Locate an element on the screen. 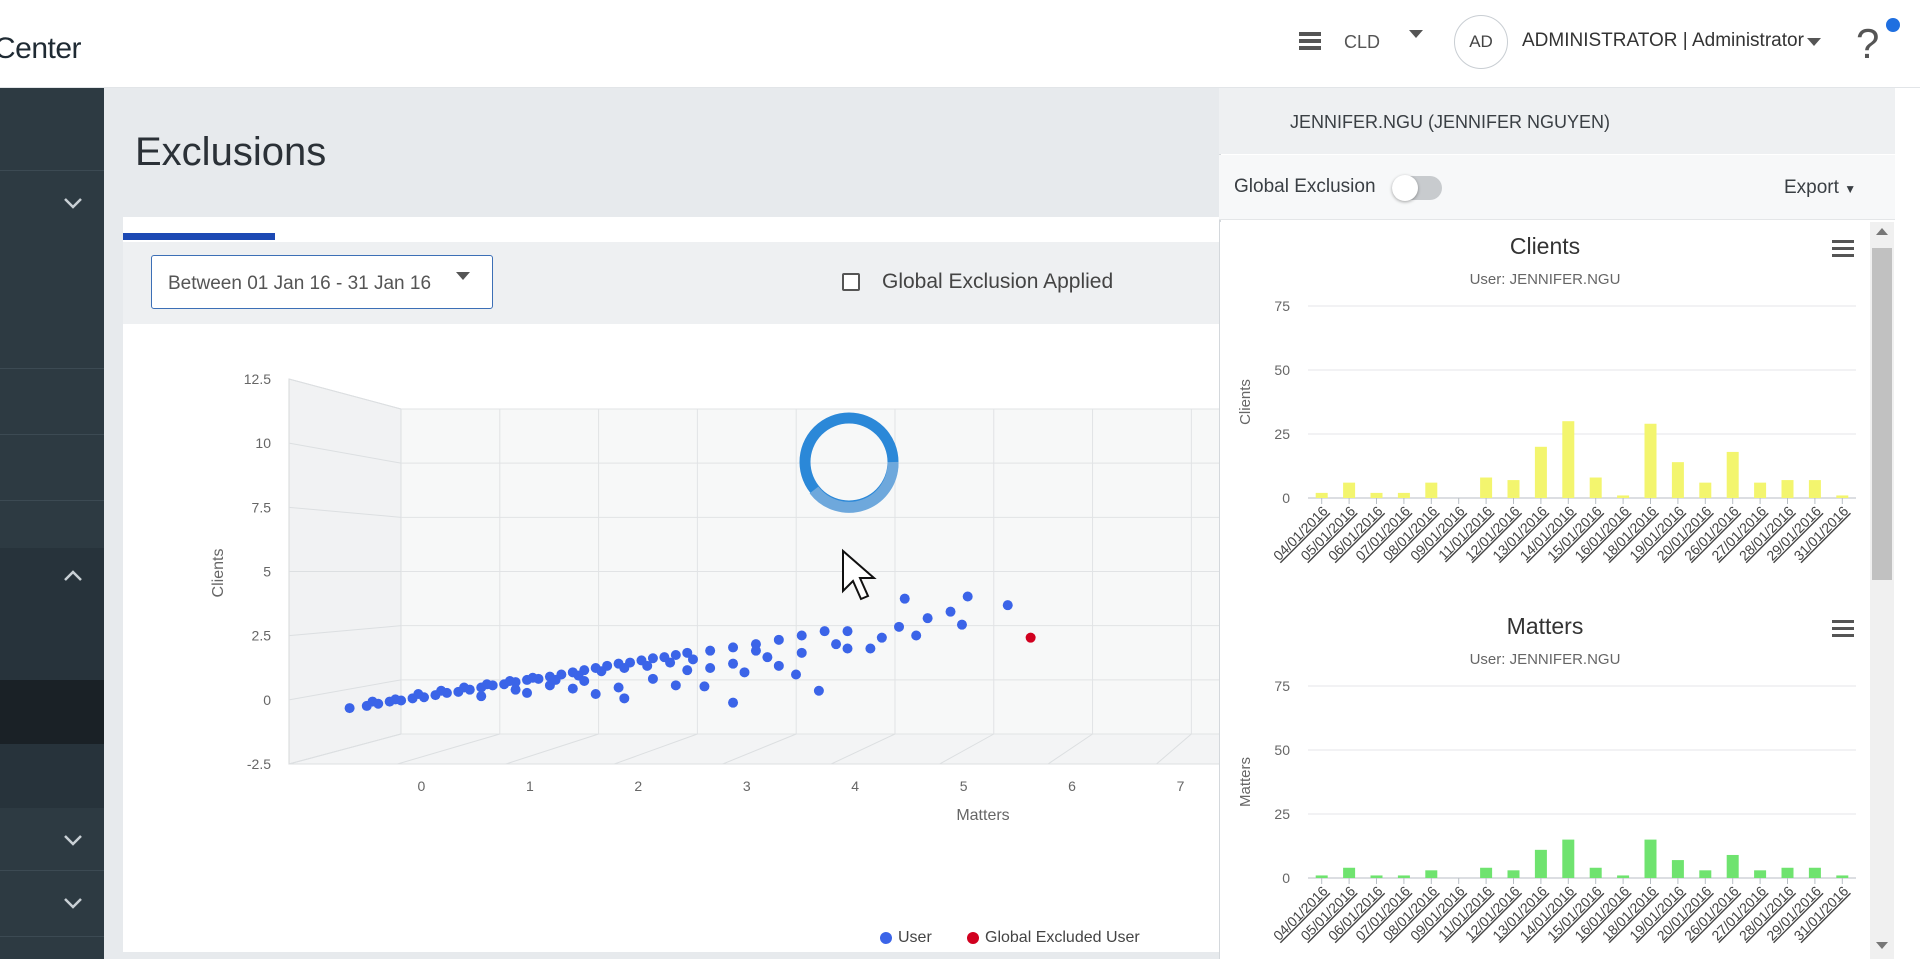 This screenshot has width=1920, height=959. export-caret-icon: ▼ is located at coordinates (1850, 189).